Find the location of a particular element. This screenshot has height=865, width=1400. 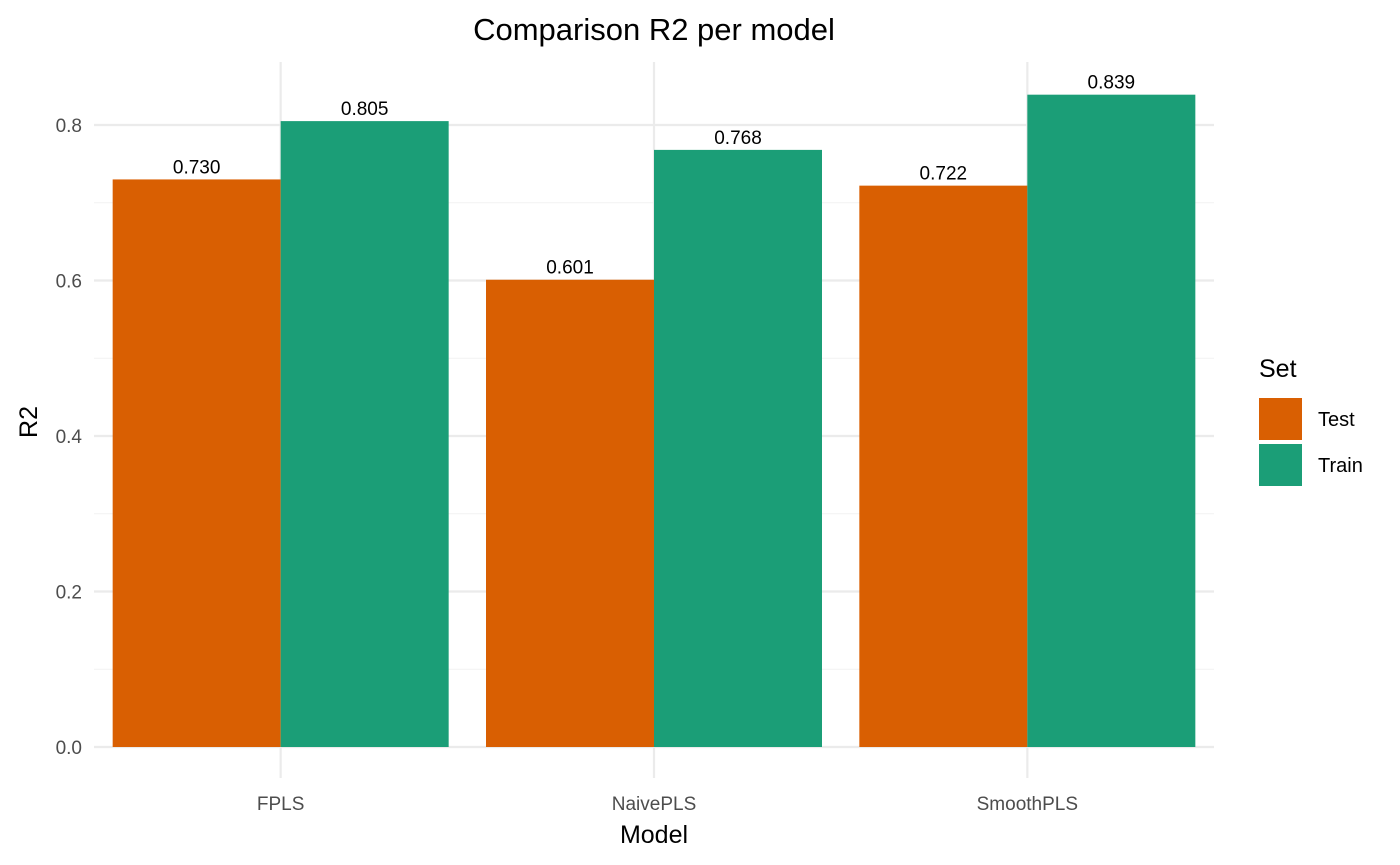

bar-fpls-train is located at coordinates (364, 434).